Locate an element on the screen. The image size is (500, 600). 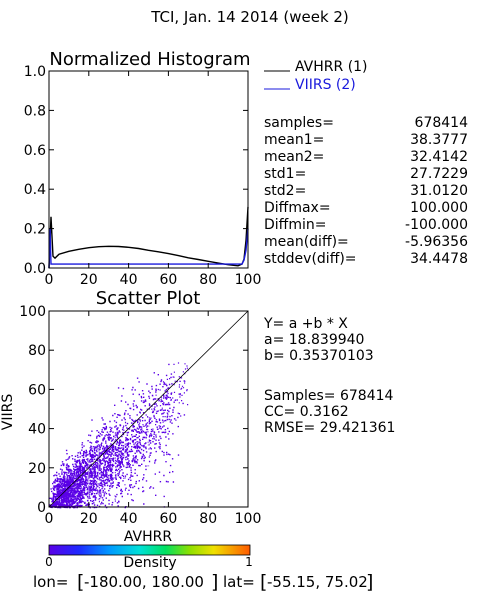
fit-lines is located at coordinates (148, 409).